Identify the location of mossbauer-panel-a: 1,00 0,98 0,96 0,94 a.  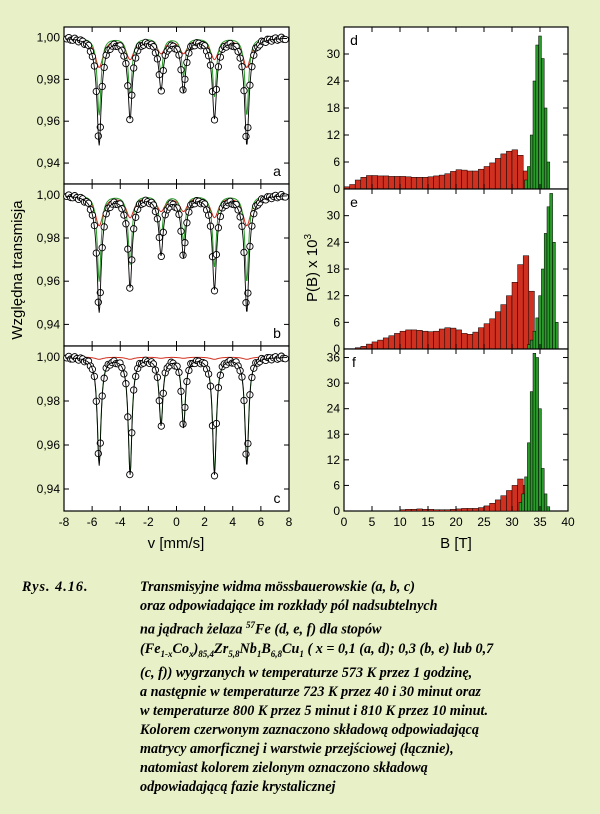
(163, 105).